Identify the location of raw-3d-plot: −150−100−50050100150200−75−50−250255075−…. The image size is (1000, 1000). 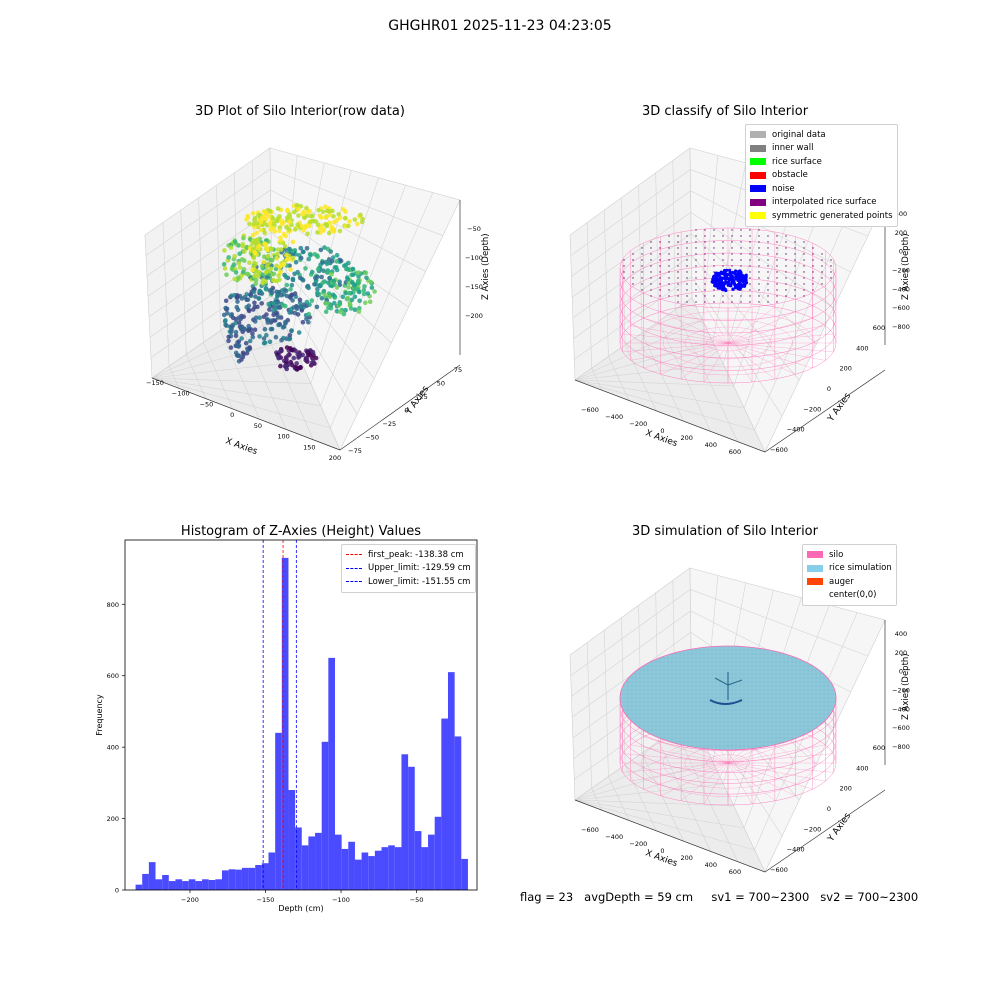
(310, 300).